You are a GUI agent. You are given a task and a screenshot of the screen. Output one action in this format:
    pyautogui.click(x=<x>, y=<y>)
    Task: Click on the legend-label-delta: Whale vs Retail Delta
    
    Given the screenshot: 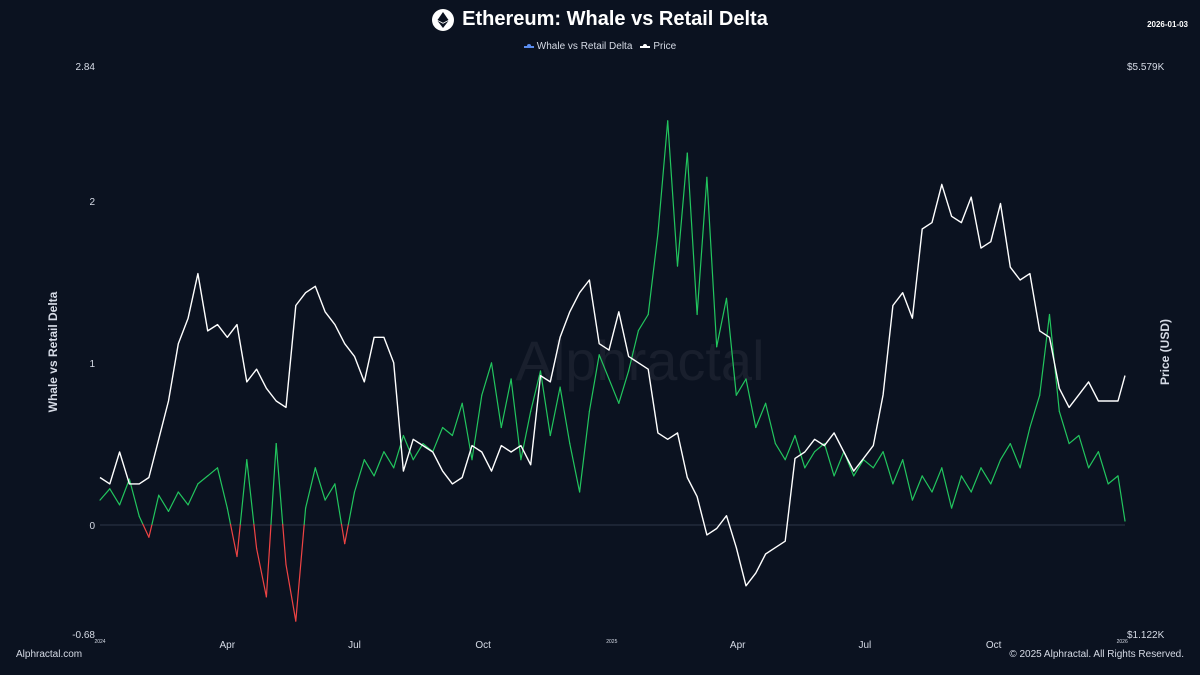 What is the action you would take?
    pyautogui.click(x=584, y=46)
    